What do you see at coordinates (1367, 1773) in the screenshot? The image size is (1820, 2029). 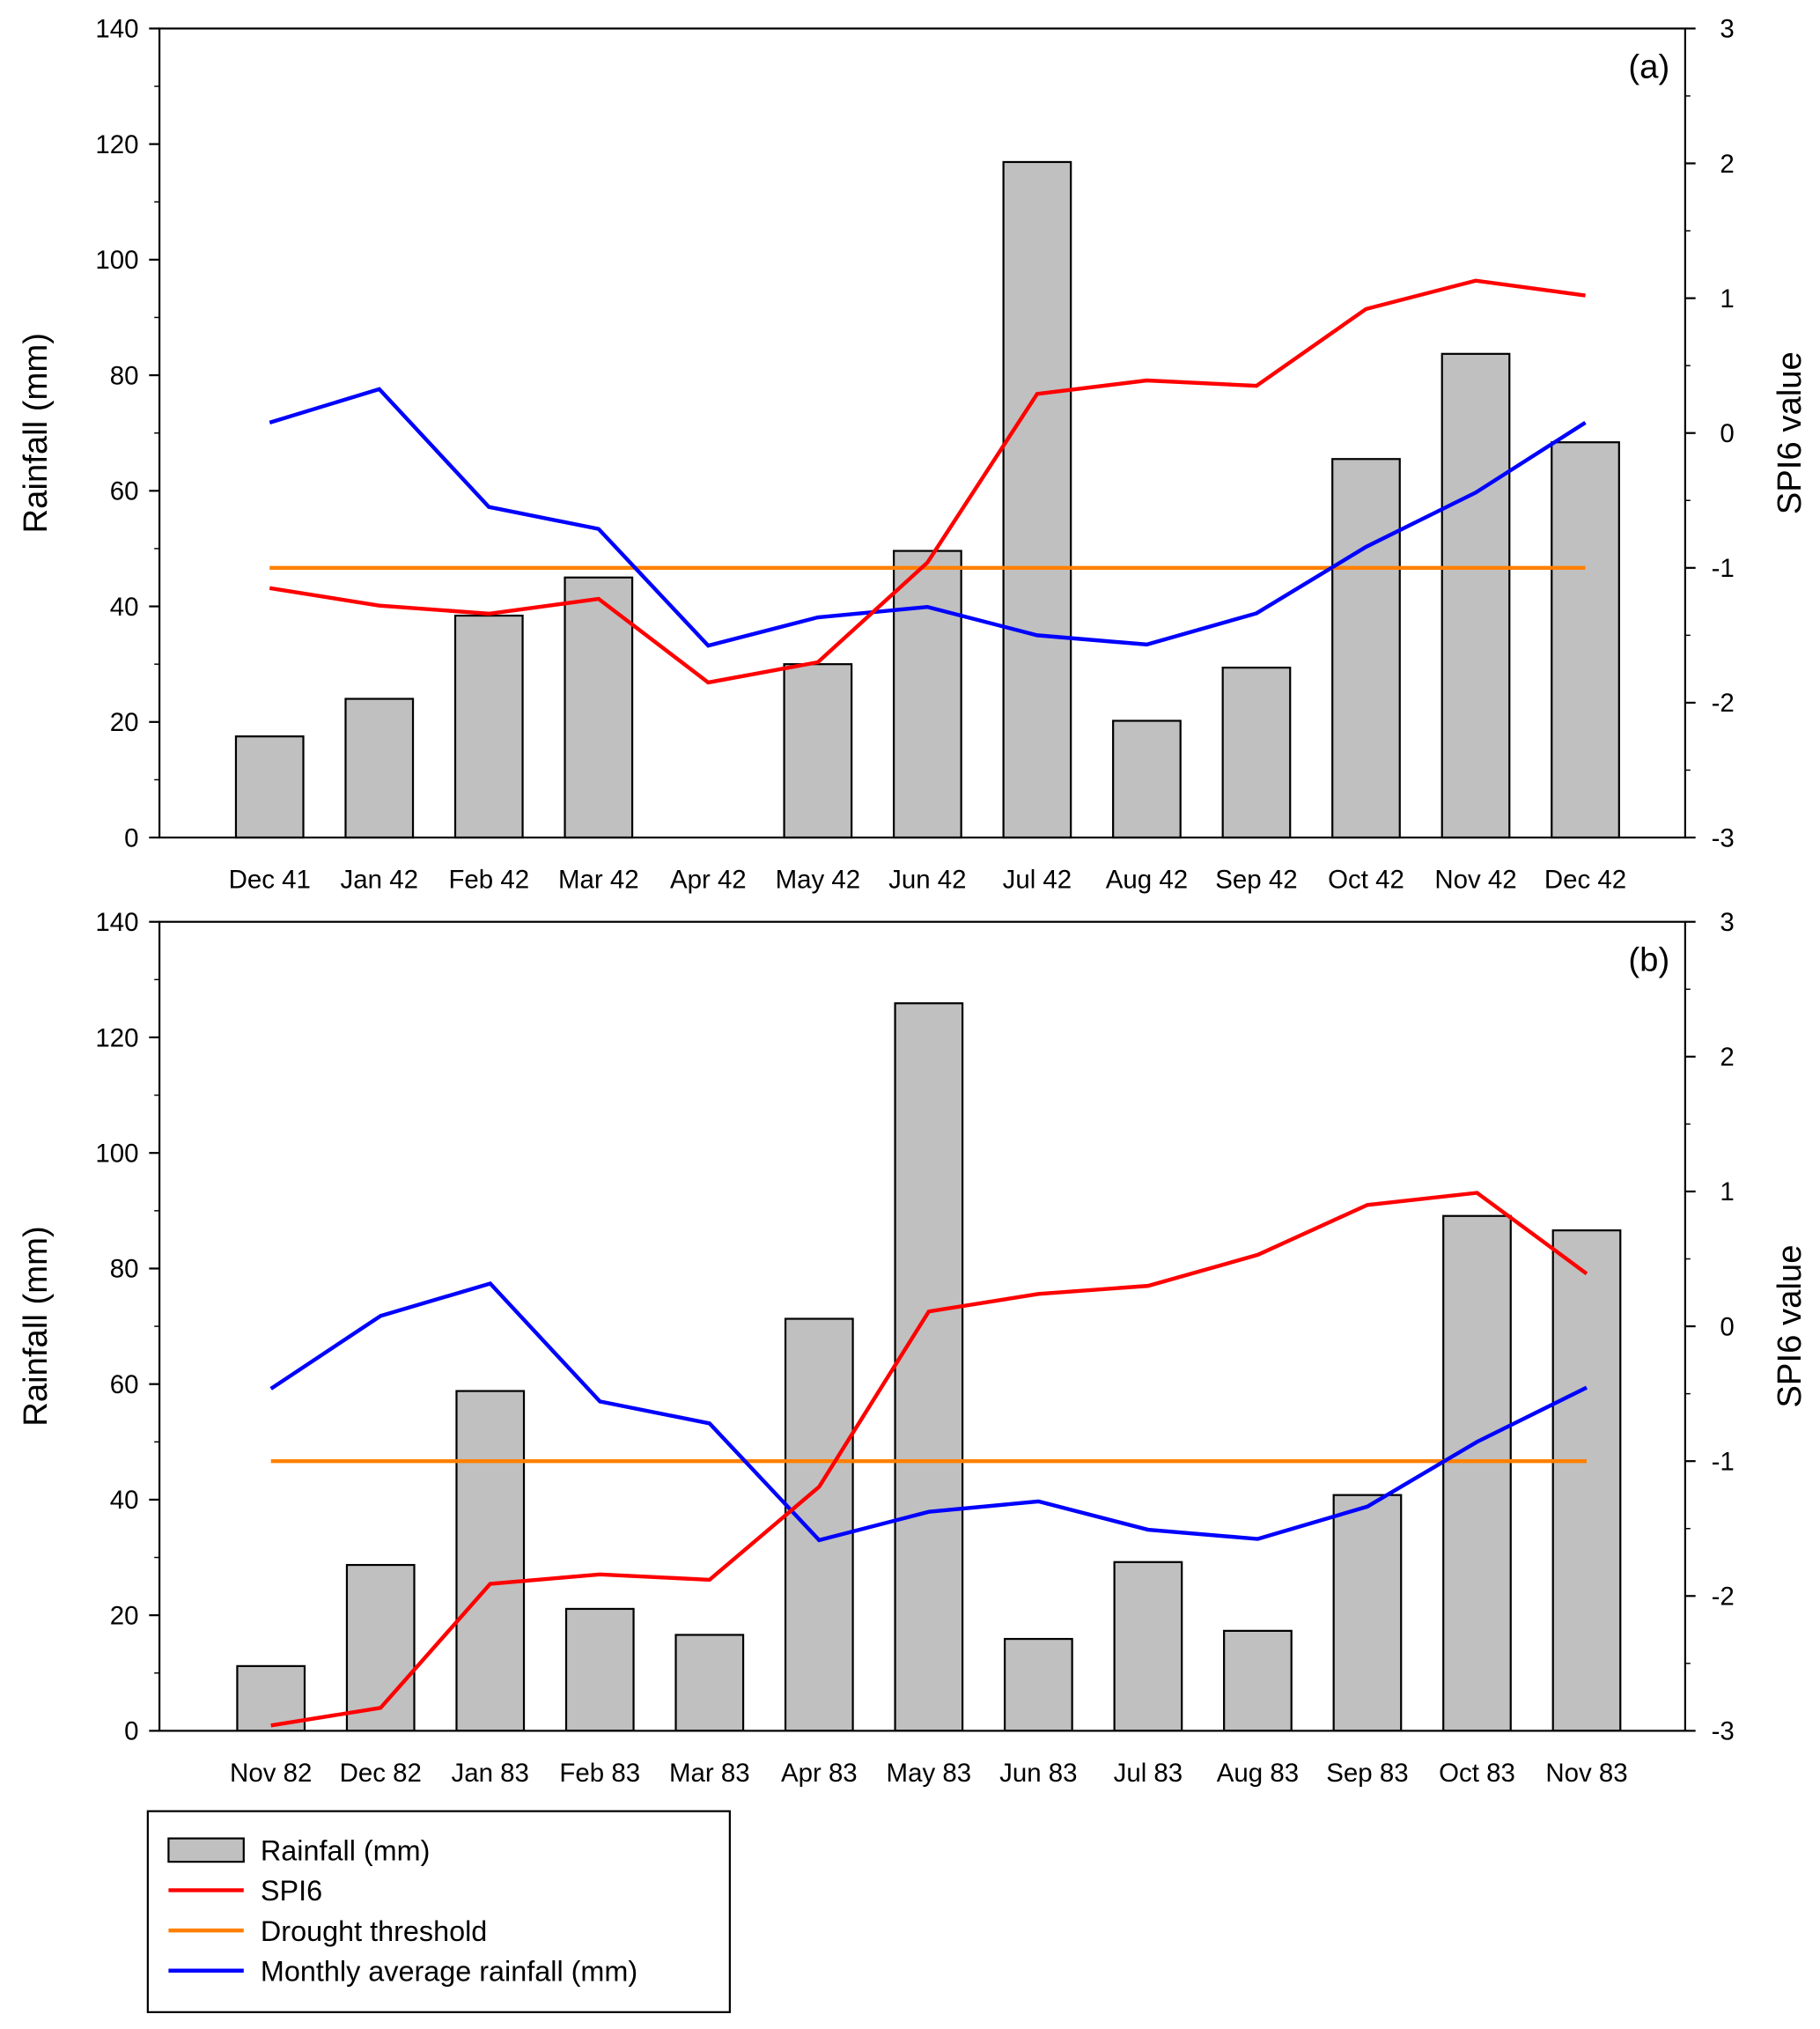 I see `x-tick-label: Sep 83` at bounding box center [1367, 1773].